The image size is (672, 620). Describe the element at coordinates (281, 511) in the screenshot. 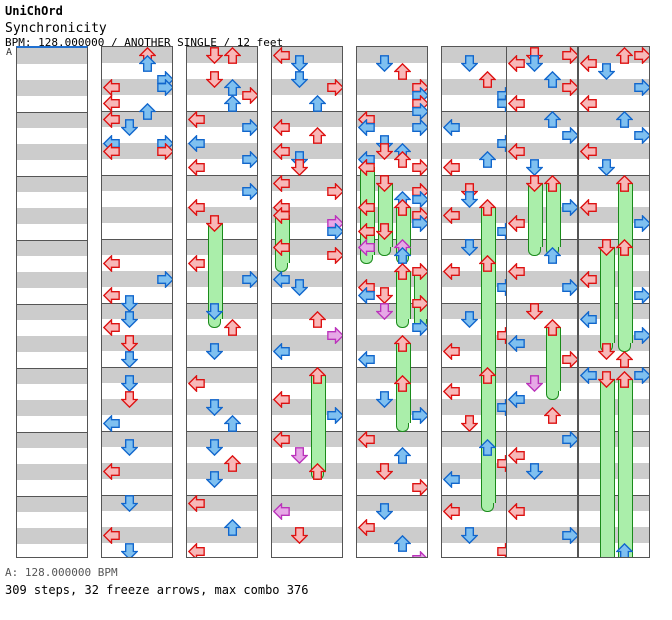

I see `note-arrow-left-sixteenth` at that location.